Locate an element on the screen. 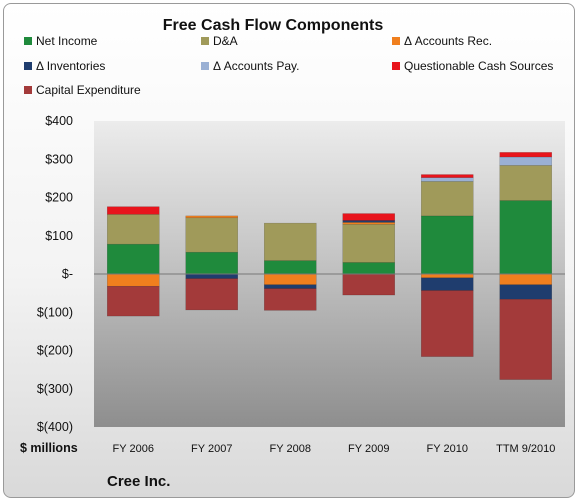 This screenshot has height=501, width=578. bar-net-income-fy-2008 is located at coordinates (290, 267).